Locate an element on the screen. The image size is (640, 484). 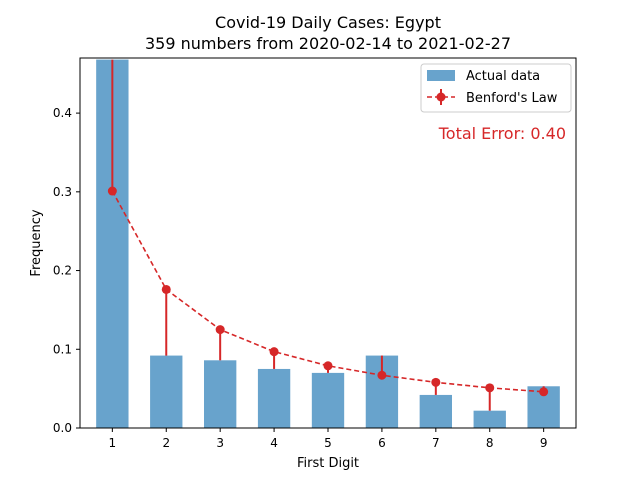
x-tick-label-5: 5 is located at coordinates (328, 443).